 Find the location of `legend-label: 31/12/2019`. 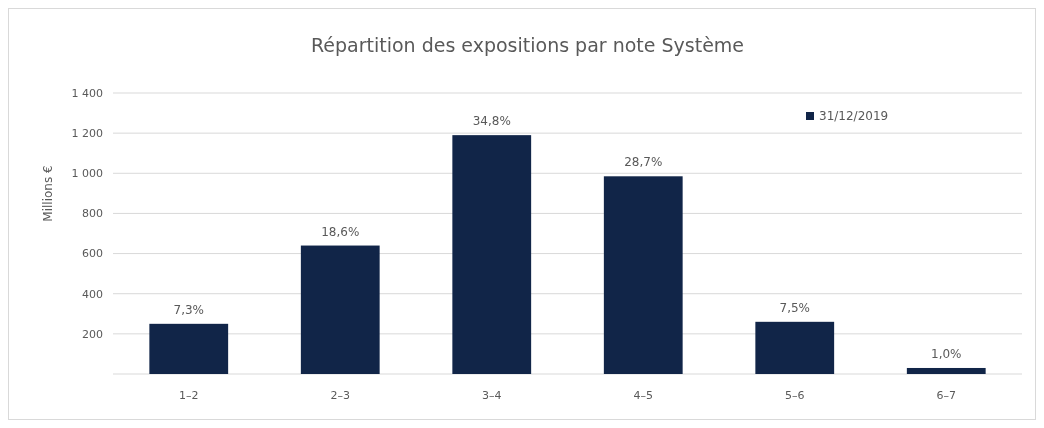

legend-label: 31/12/2019 is located at coordinates (854, 116).